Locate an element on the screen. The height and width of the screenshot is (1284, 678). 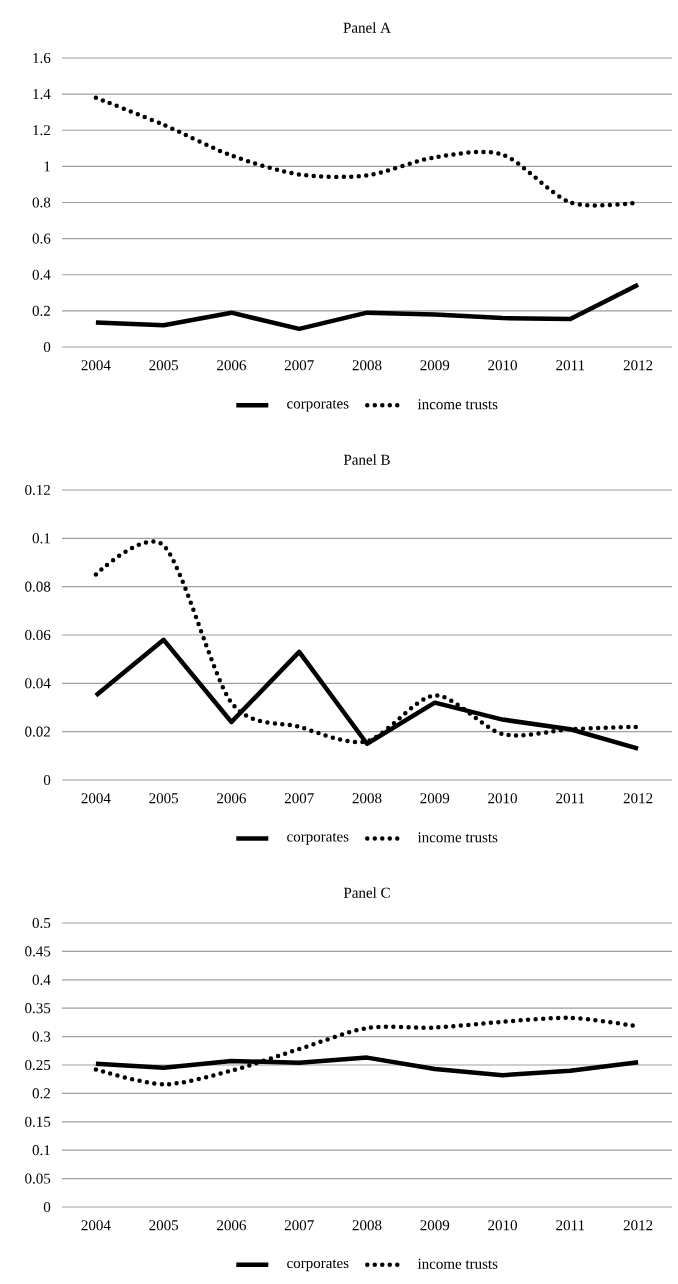
y-tick-label: 0.02 is located at coordinates (37, 731).